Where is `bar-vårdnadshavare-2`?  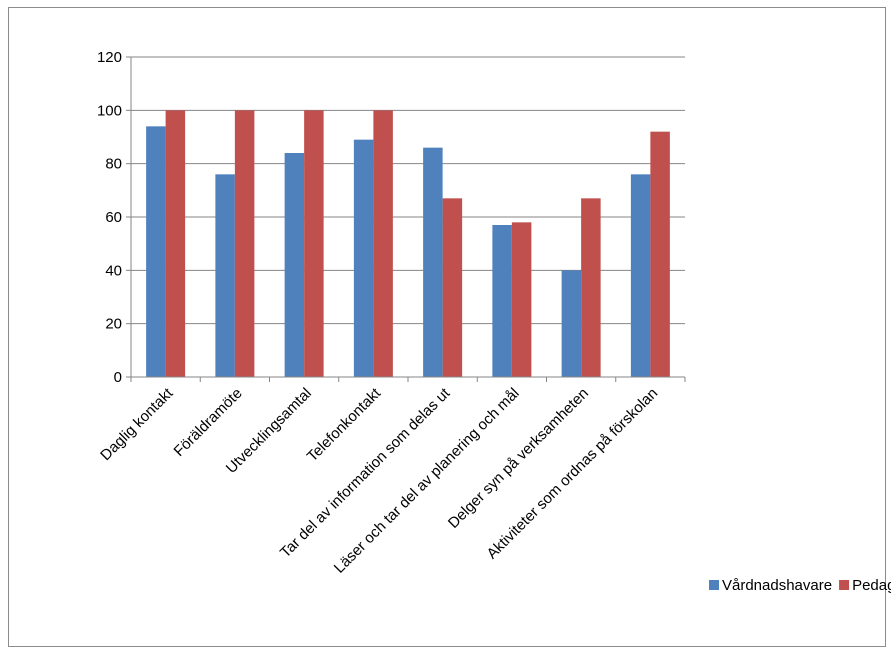
bar-vårdnadshavare-2 is located at coordinates (294, 265).